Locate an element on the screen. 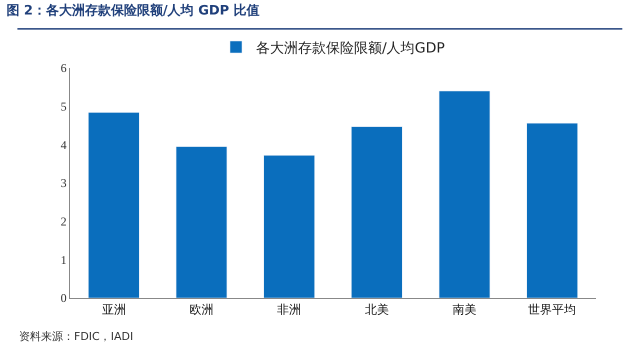 This screenshot has height=348, width=636. y-tick-label: 2 is located at coordinates (63, 221).